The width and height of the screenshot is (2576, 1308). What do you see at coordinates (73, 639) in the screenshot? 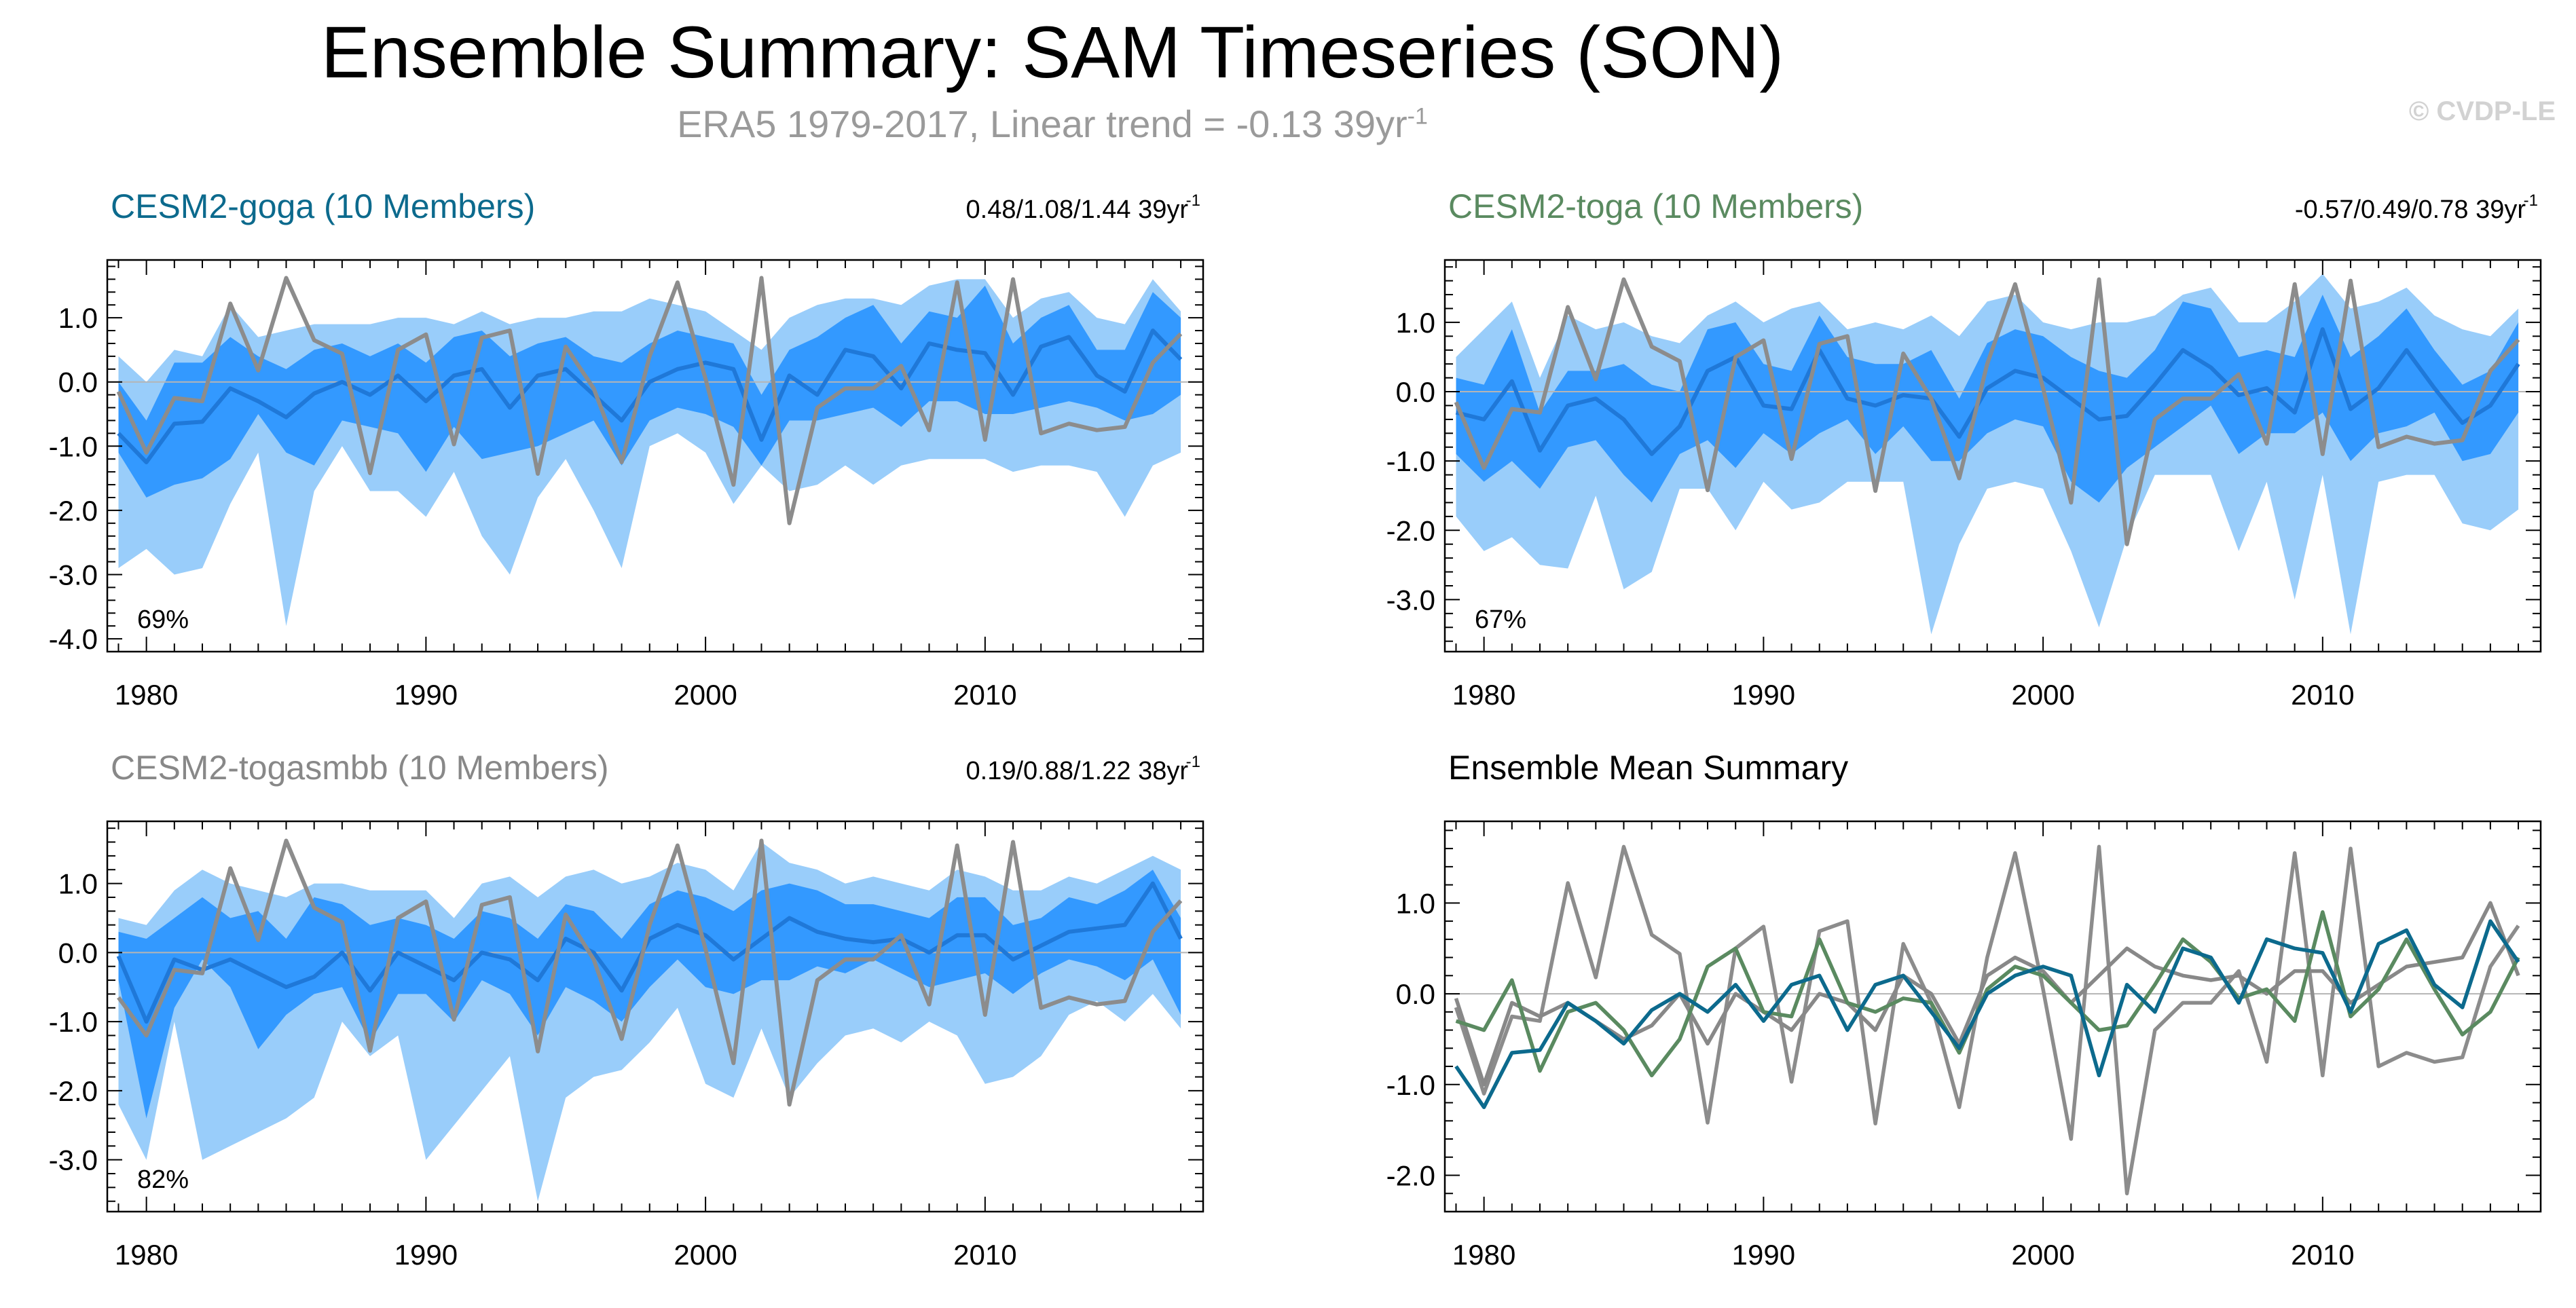
I see `y-tick-label: -4.0` at bounding box center [73, 639].